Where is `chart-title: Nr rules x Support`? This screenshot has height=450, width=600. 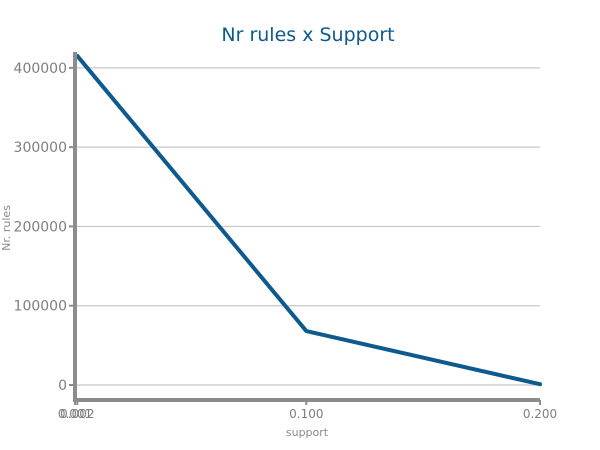
chart-title: Nr rules x Support is located at coordinates (307, 35).